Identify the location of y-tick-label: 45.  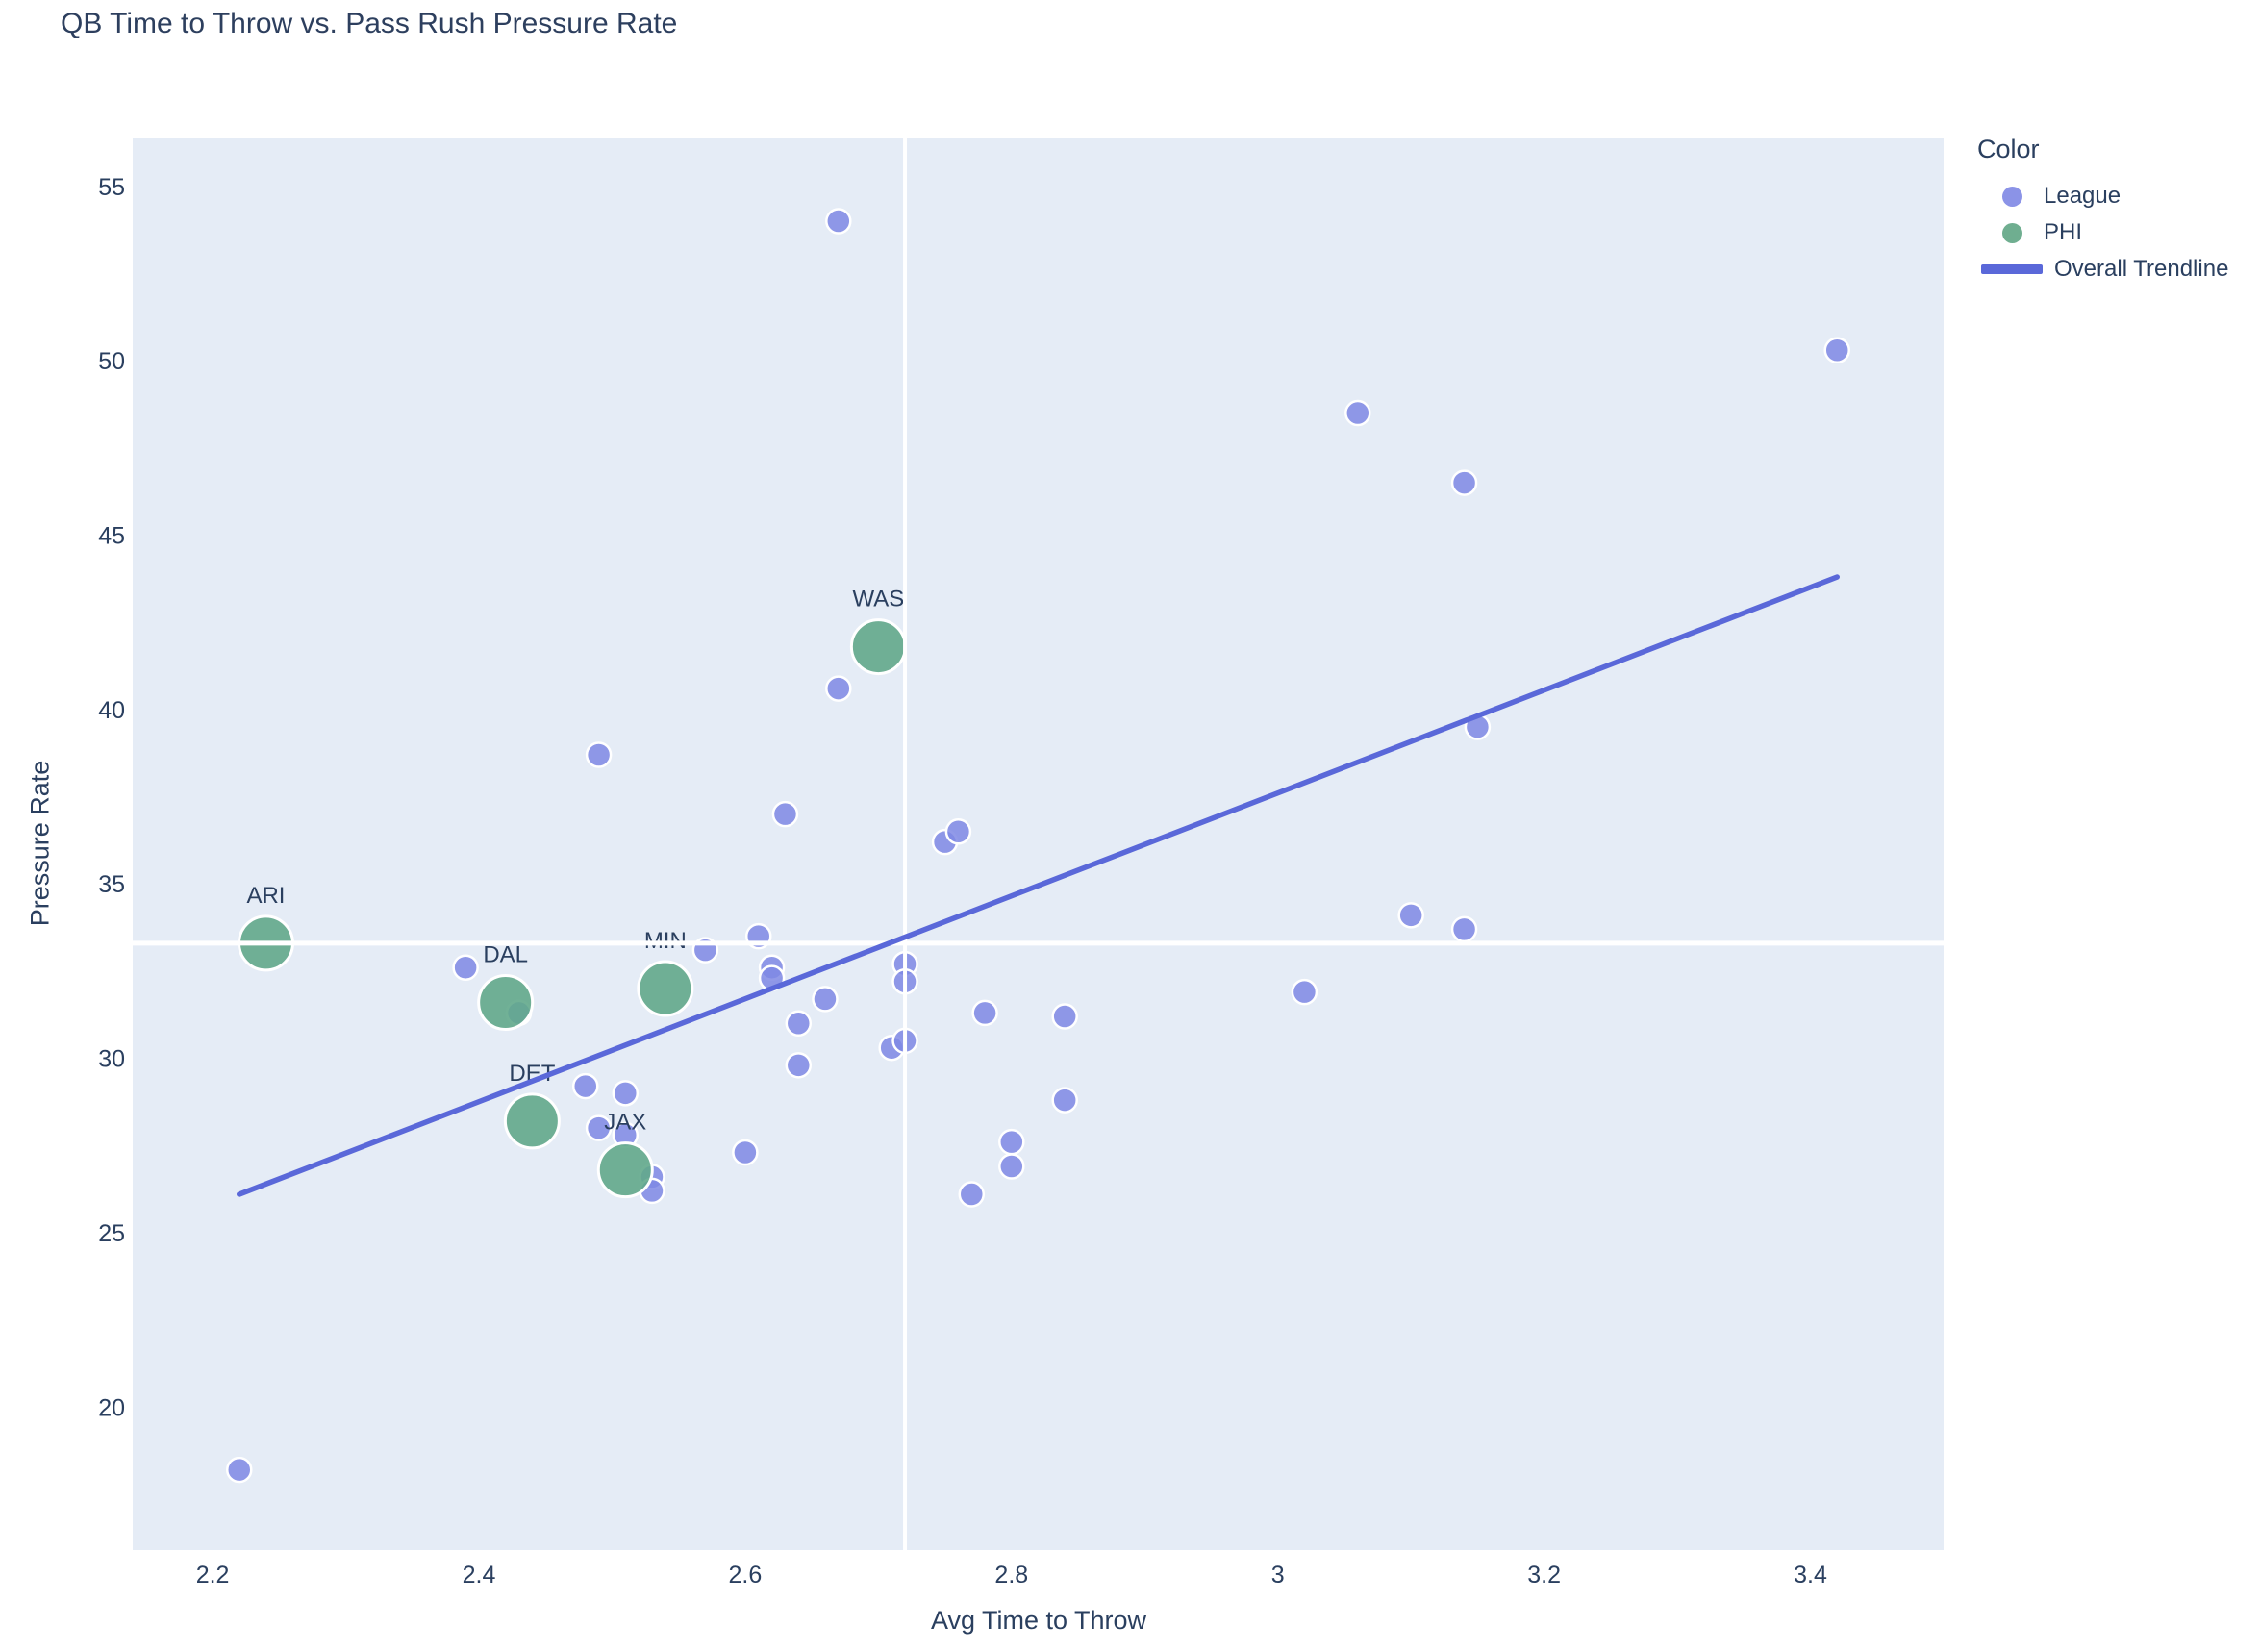
(111, 535).